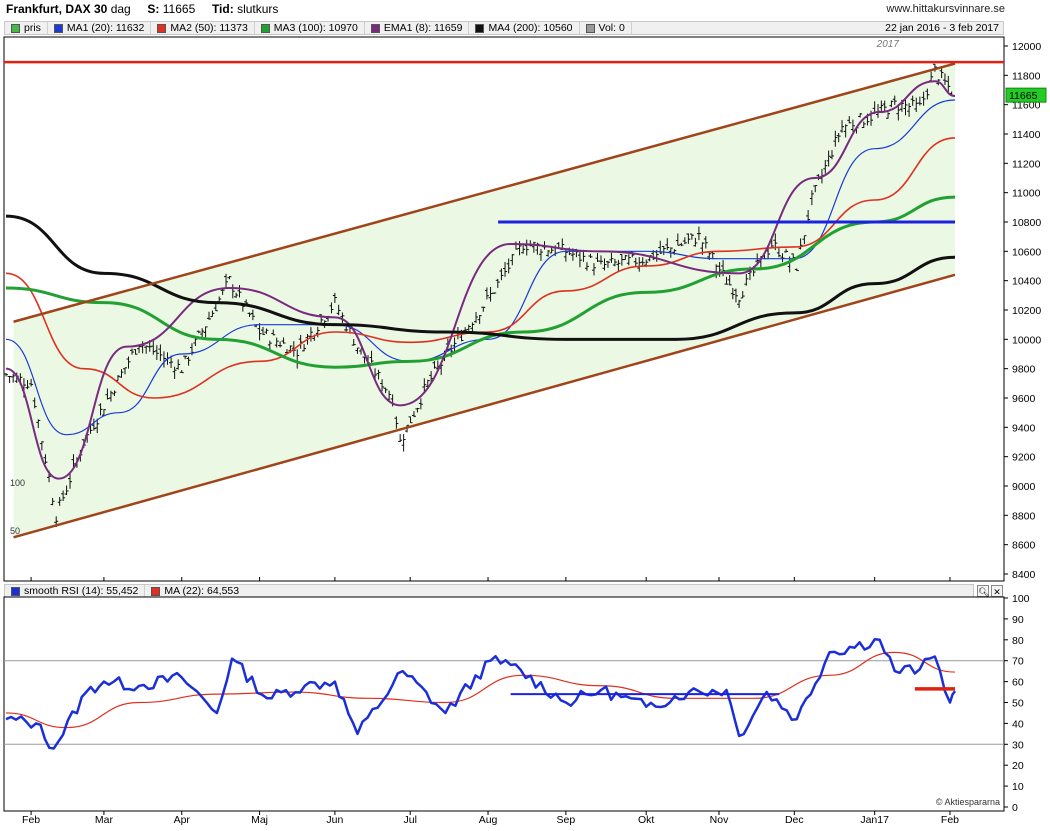 Image resolution: width=1050 pixels, height=831 pixels. Describe the element at coordinates (1024, 399) in the screenshot. I see `price-tick-label: 9600` at that location.